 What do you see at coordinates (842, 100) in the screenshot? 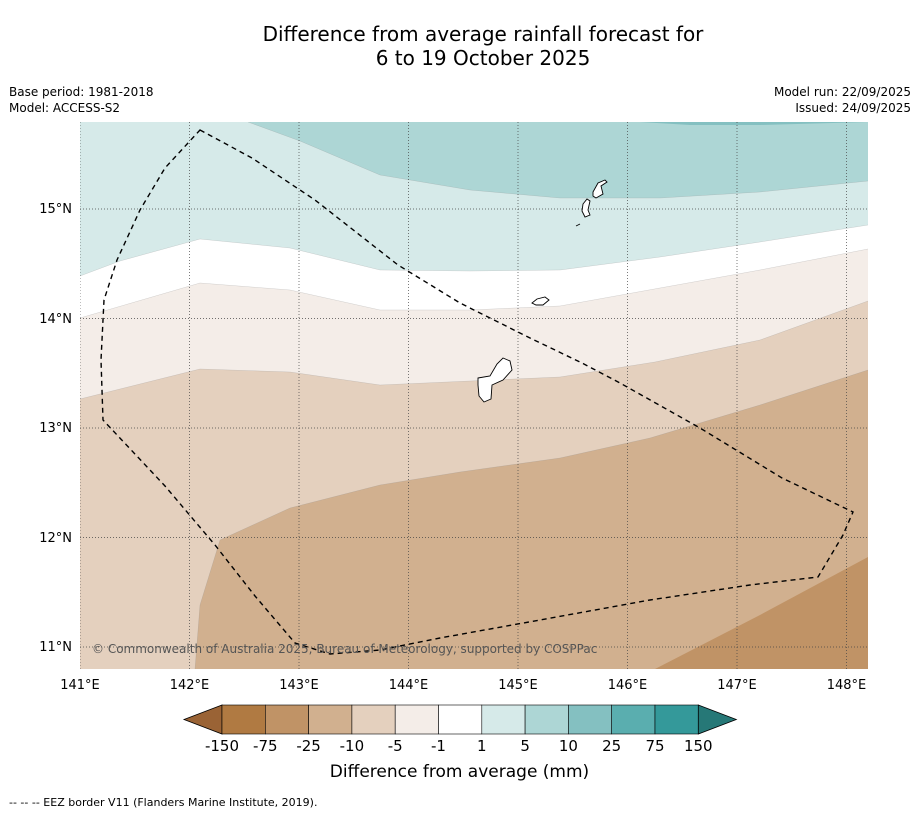
I see `meta-right: Model run: 22/09/2025 Issued: 24/09/2025` at bounding box center [842, 100].